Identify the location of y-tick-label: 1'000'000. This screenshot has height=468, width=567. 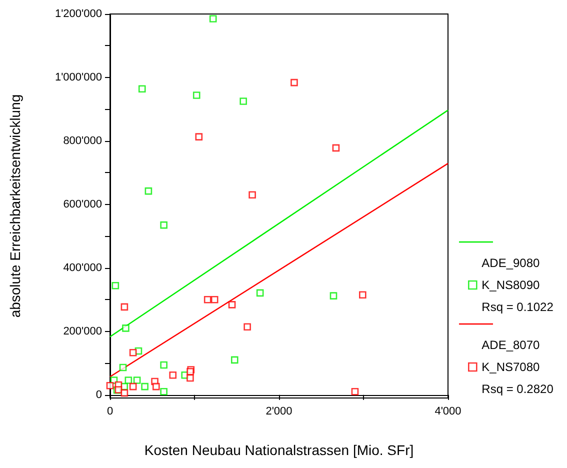
(78, 77).